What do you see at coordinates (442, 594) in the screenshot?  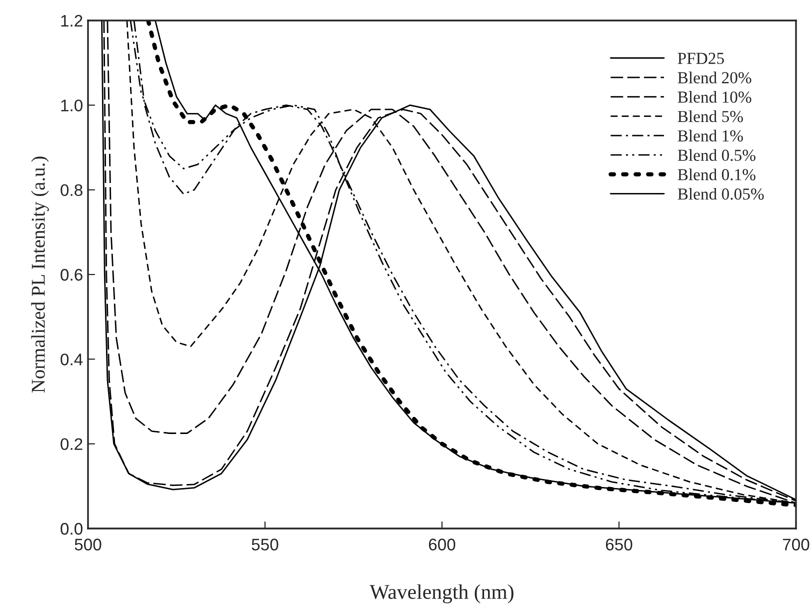 I see `x-axis-title: Wavelength (nm)` at bounding box center [442, 594].